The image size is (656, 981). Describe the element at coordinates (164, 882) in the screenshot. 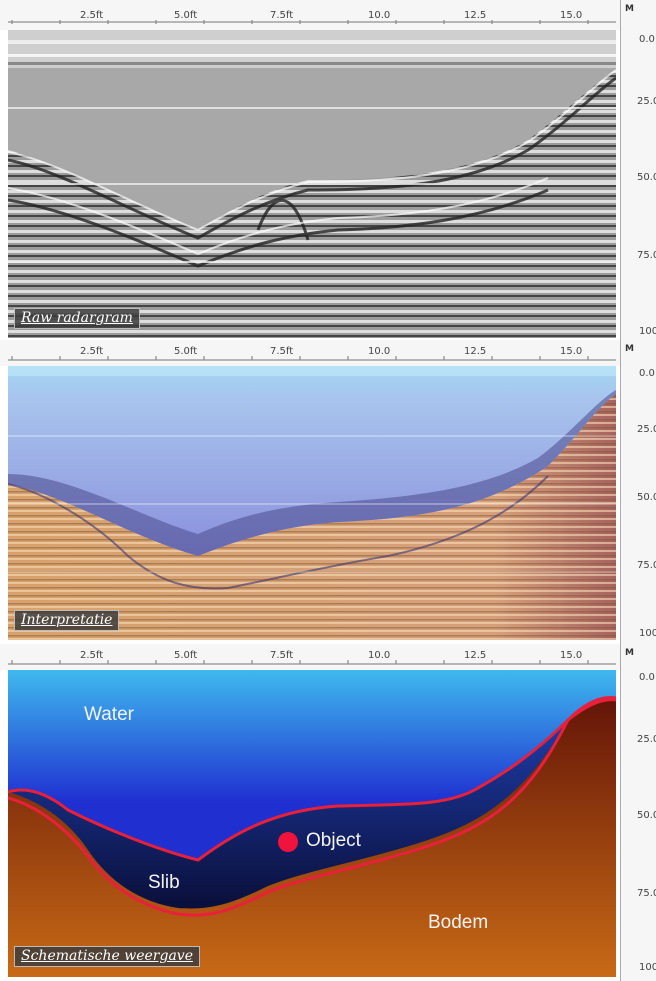

I see `label-slib: Slib` at that location.